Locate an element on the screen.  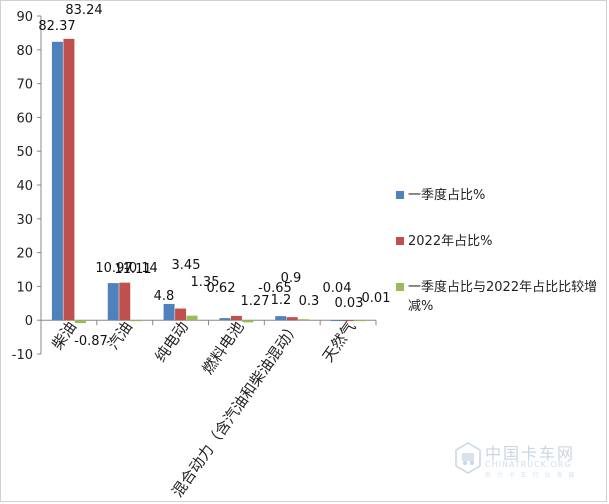
data-label: 0.3 is located at coordinates (309, 301).